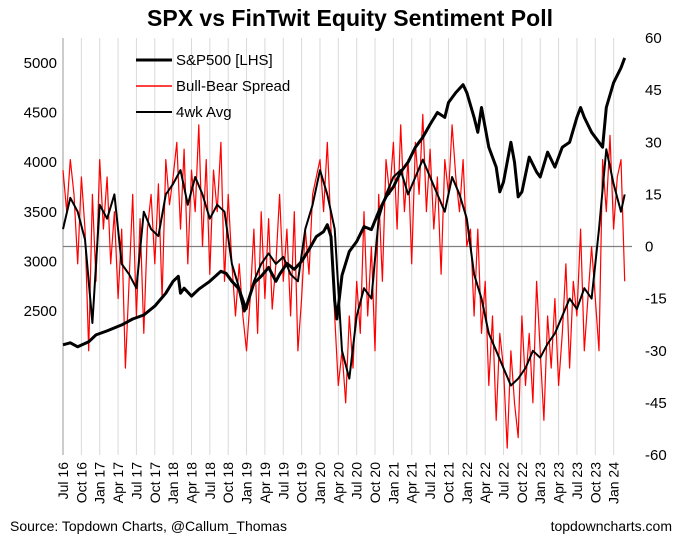  I want to click on x-tick-label: Jan 20, so click(320, 483).